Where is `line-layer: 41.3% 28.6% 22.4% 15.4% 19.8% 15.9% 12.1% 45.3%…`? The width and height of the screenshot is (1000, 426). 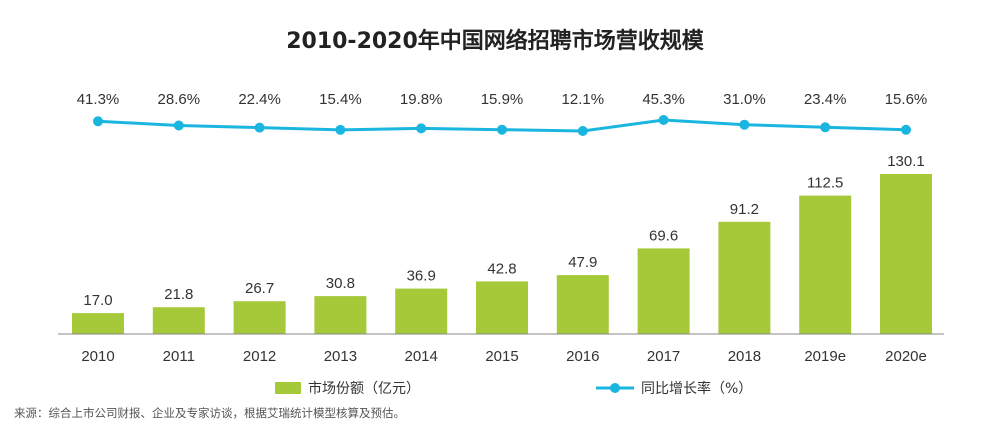 line-layer: 41.3% 28.6% 22.4% 15.4% 19.8% 15.9% 12.1% 45.3%… is located at coordinates (502, 113).